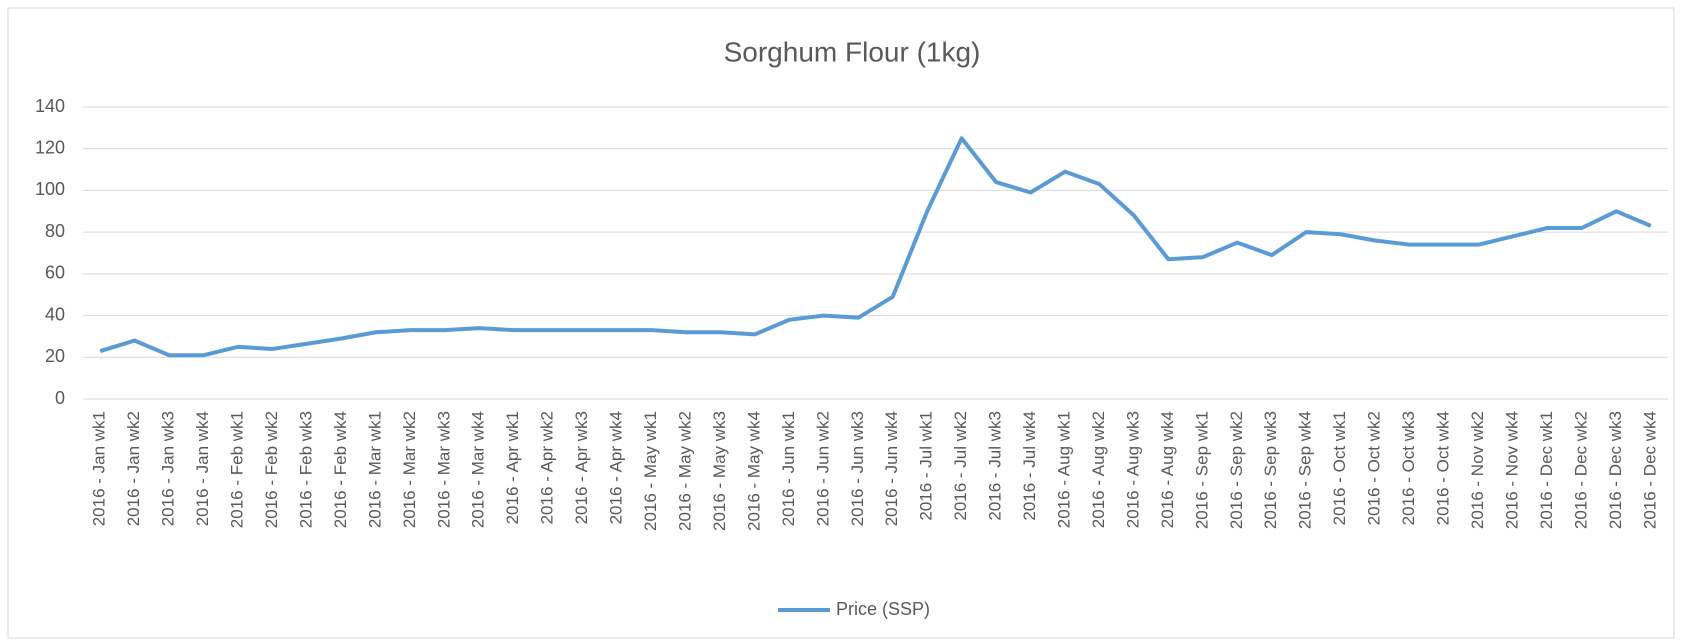 Image resolution: width=1682 pixels, height=643 pixels. I want to click on x-tick-label: 2016 - Apr wk2, so click(547, 467).